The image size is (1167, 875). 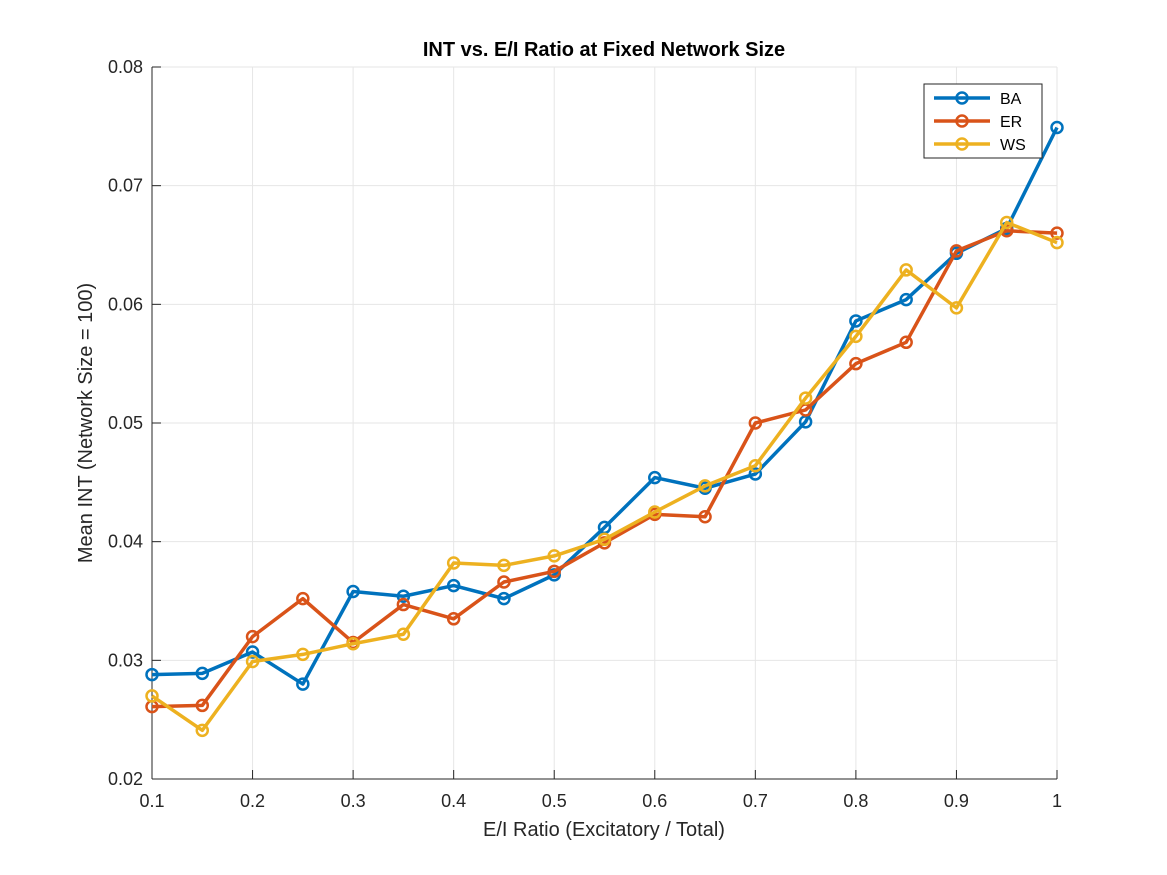 What do you see at coordinates (755, 801) in the screenshot?
I see `x-tick-label: 0.7` at bounding box center [755, 801].